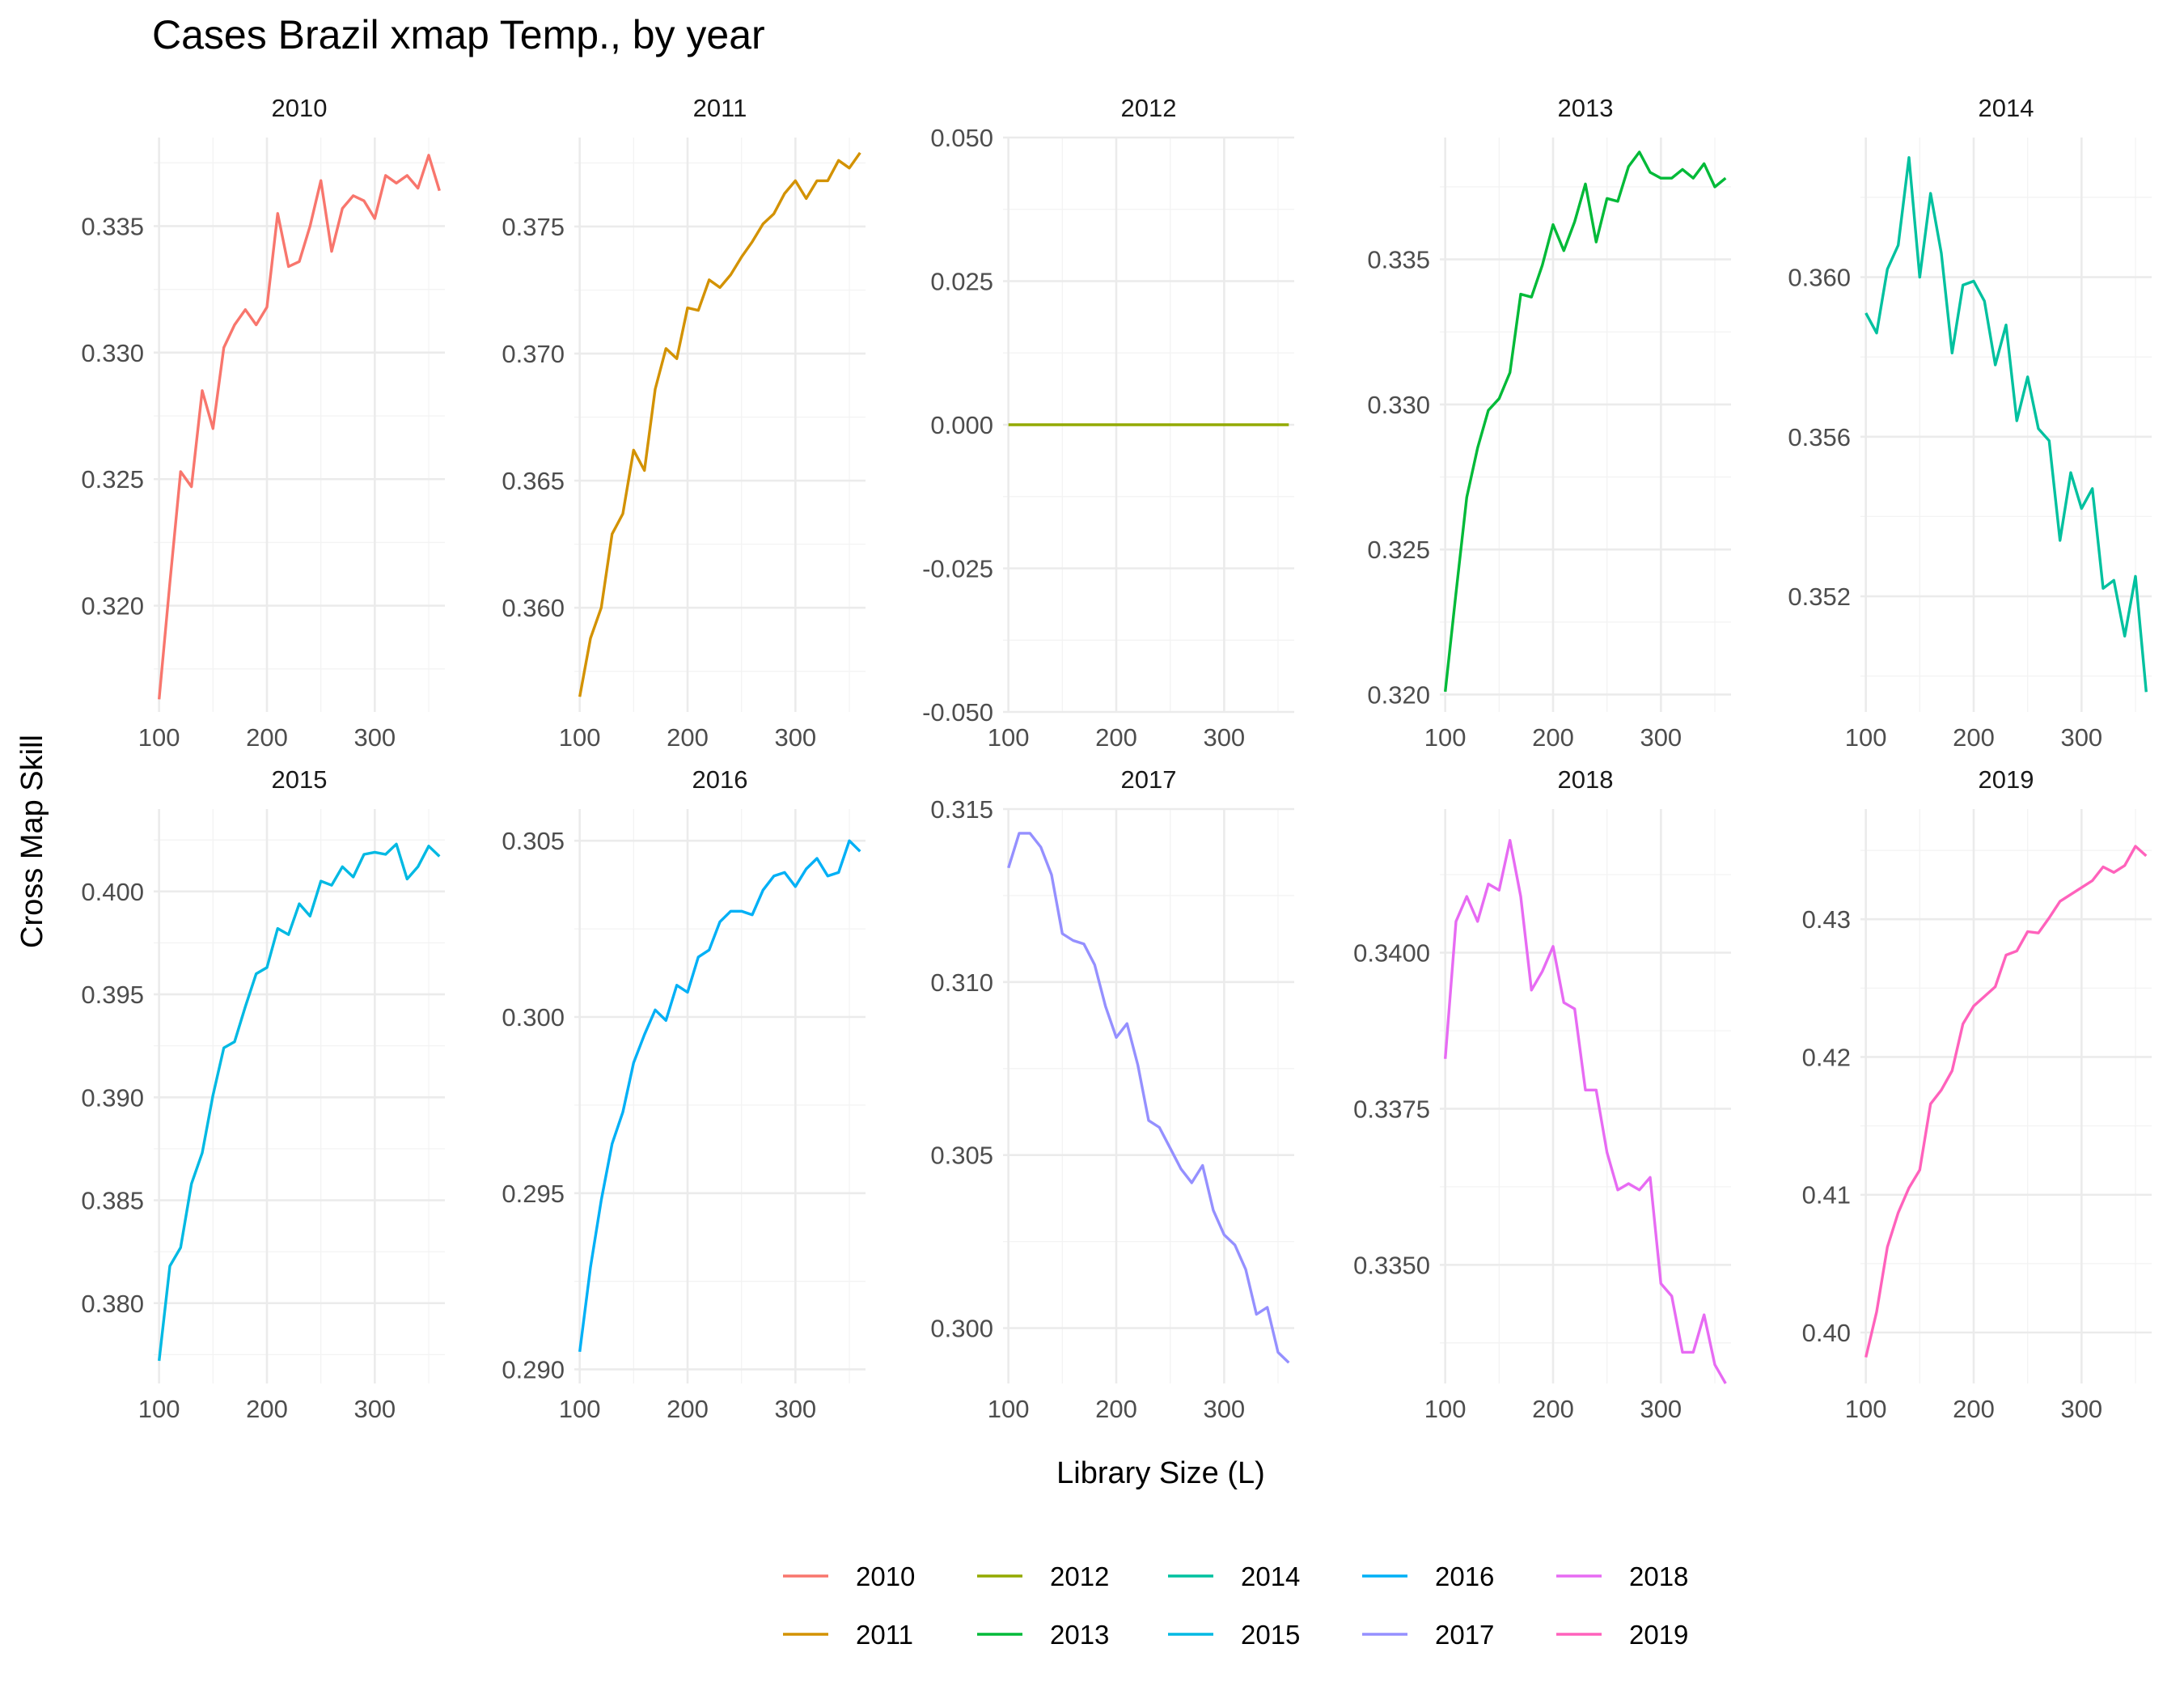  Describe the element at coordinates (112, 1304) in the screenshot. I see `y-tick-label: 0.380` at that location.